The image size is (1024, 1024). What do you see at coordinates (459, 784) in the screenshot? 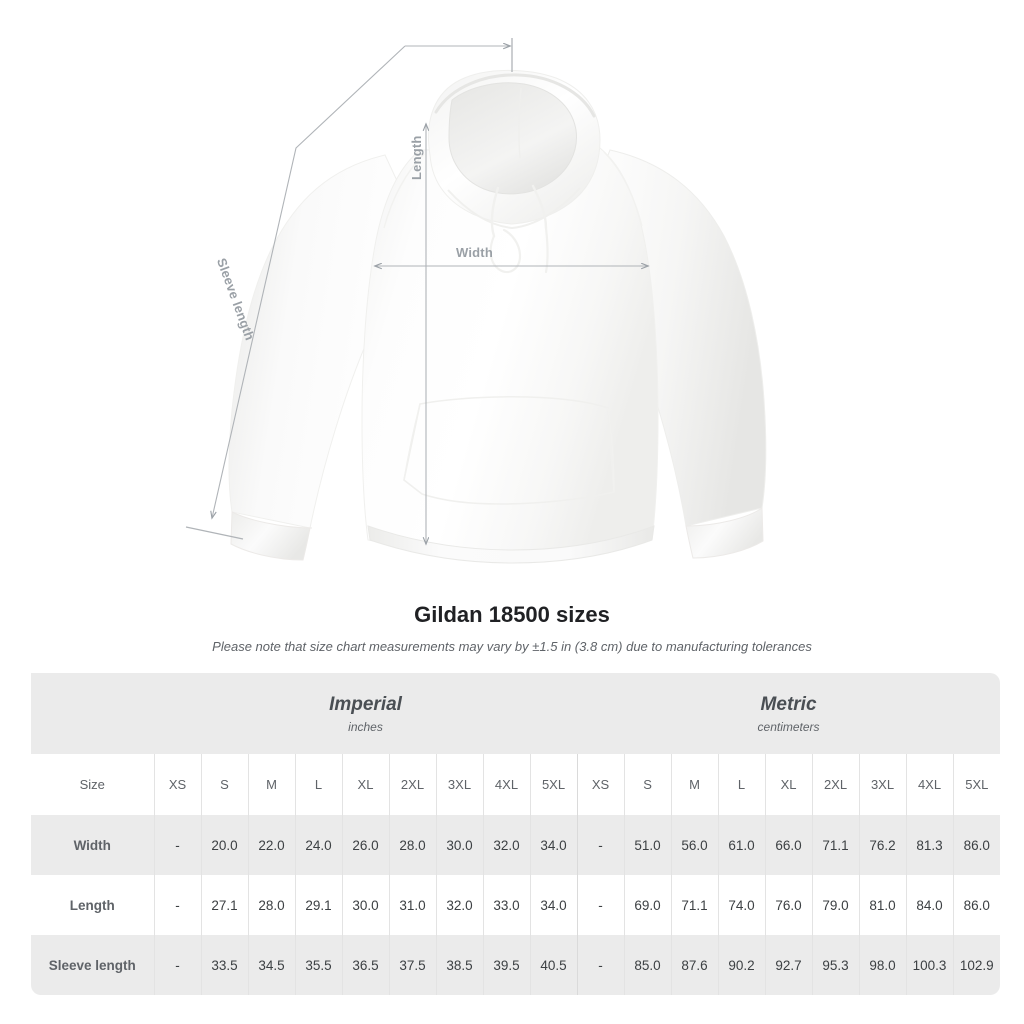
I see `col-header-imperial-3xl: 3XL` at bounding box center [459, 784].